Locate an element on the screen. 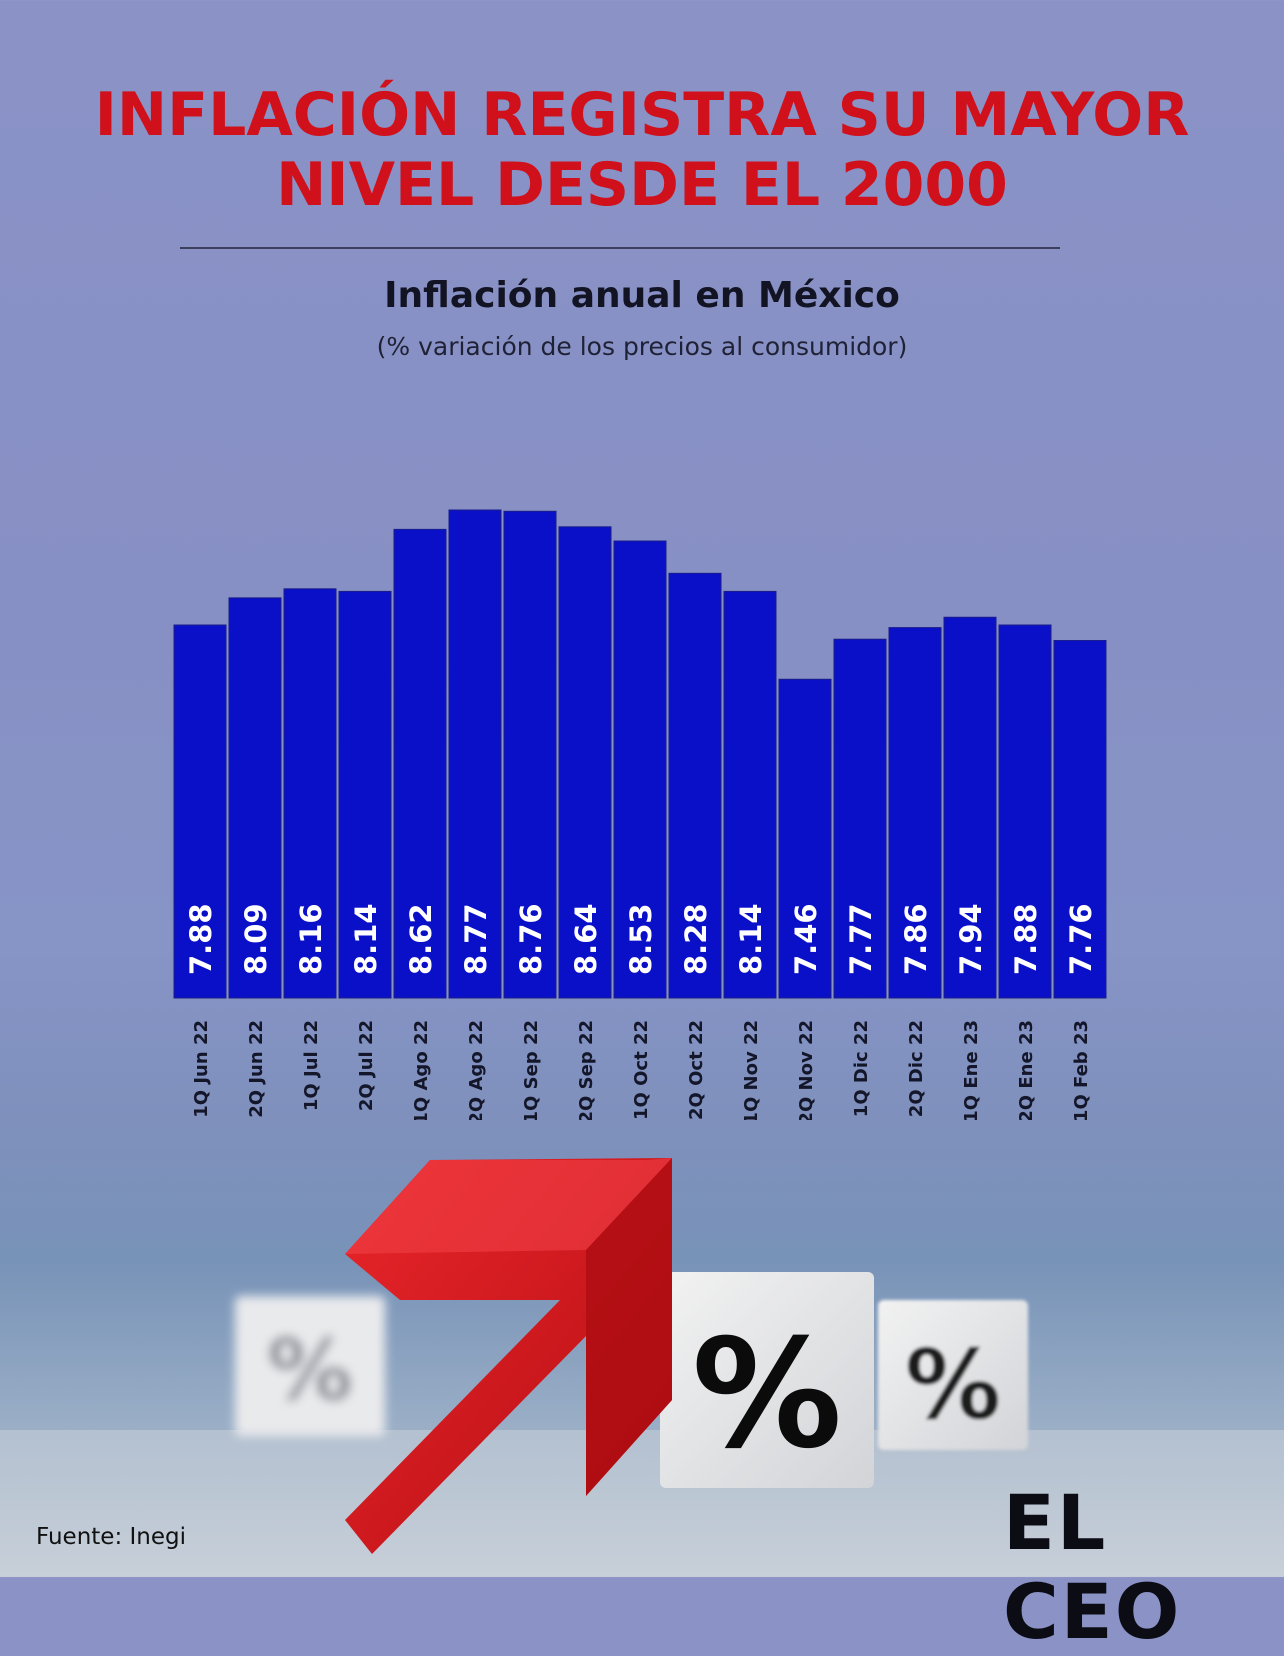 The width and height of the screenshot is (1284, 1656). chart-title: Inflación anual en México is located at coordinates (642, 295).